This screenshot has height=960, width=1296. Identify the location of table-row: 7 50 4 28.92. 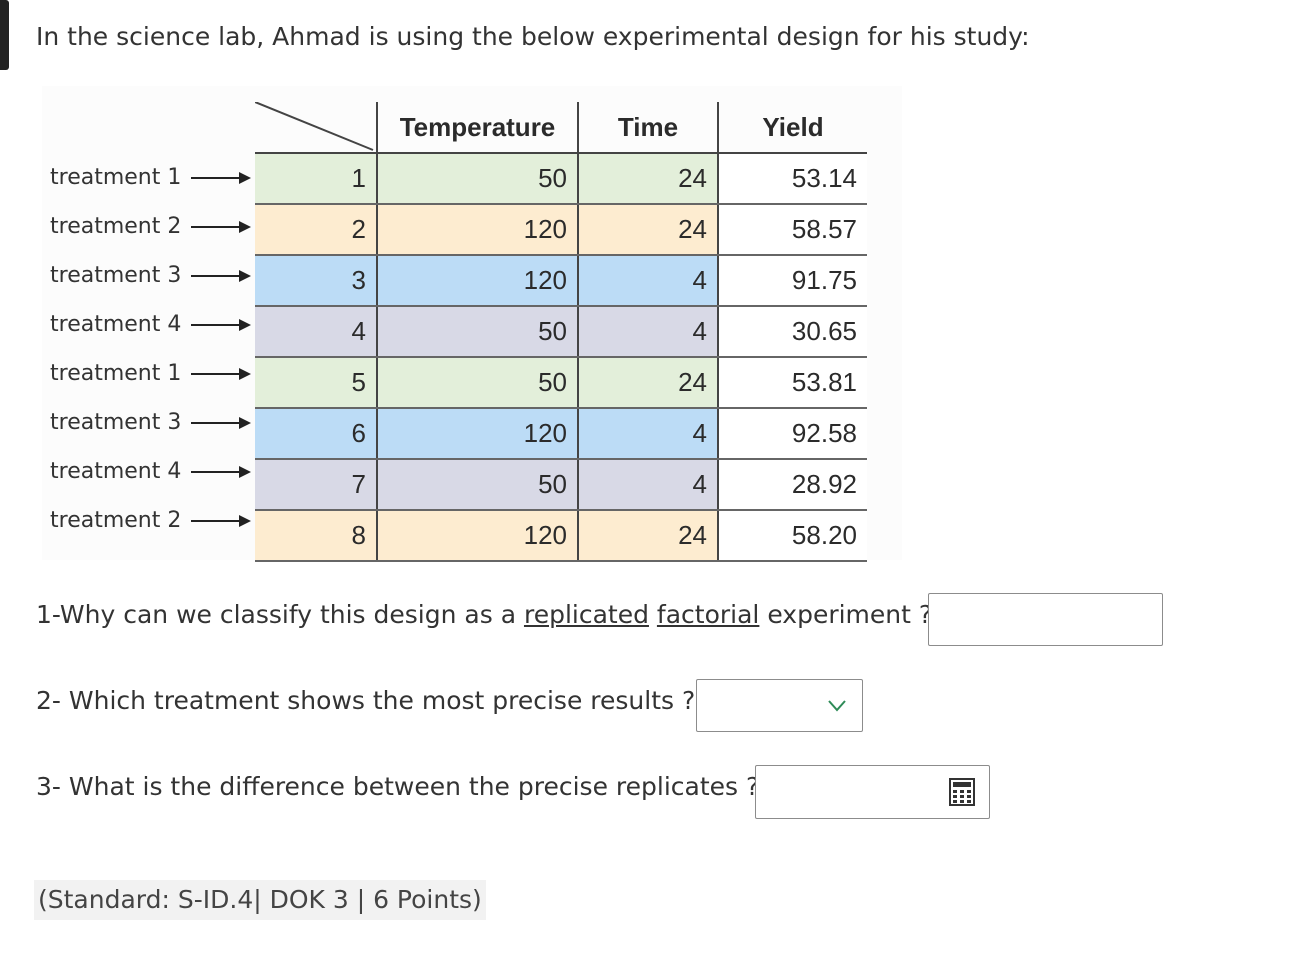
(561, 485).